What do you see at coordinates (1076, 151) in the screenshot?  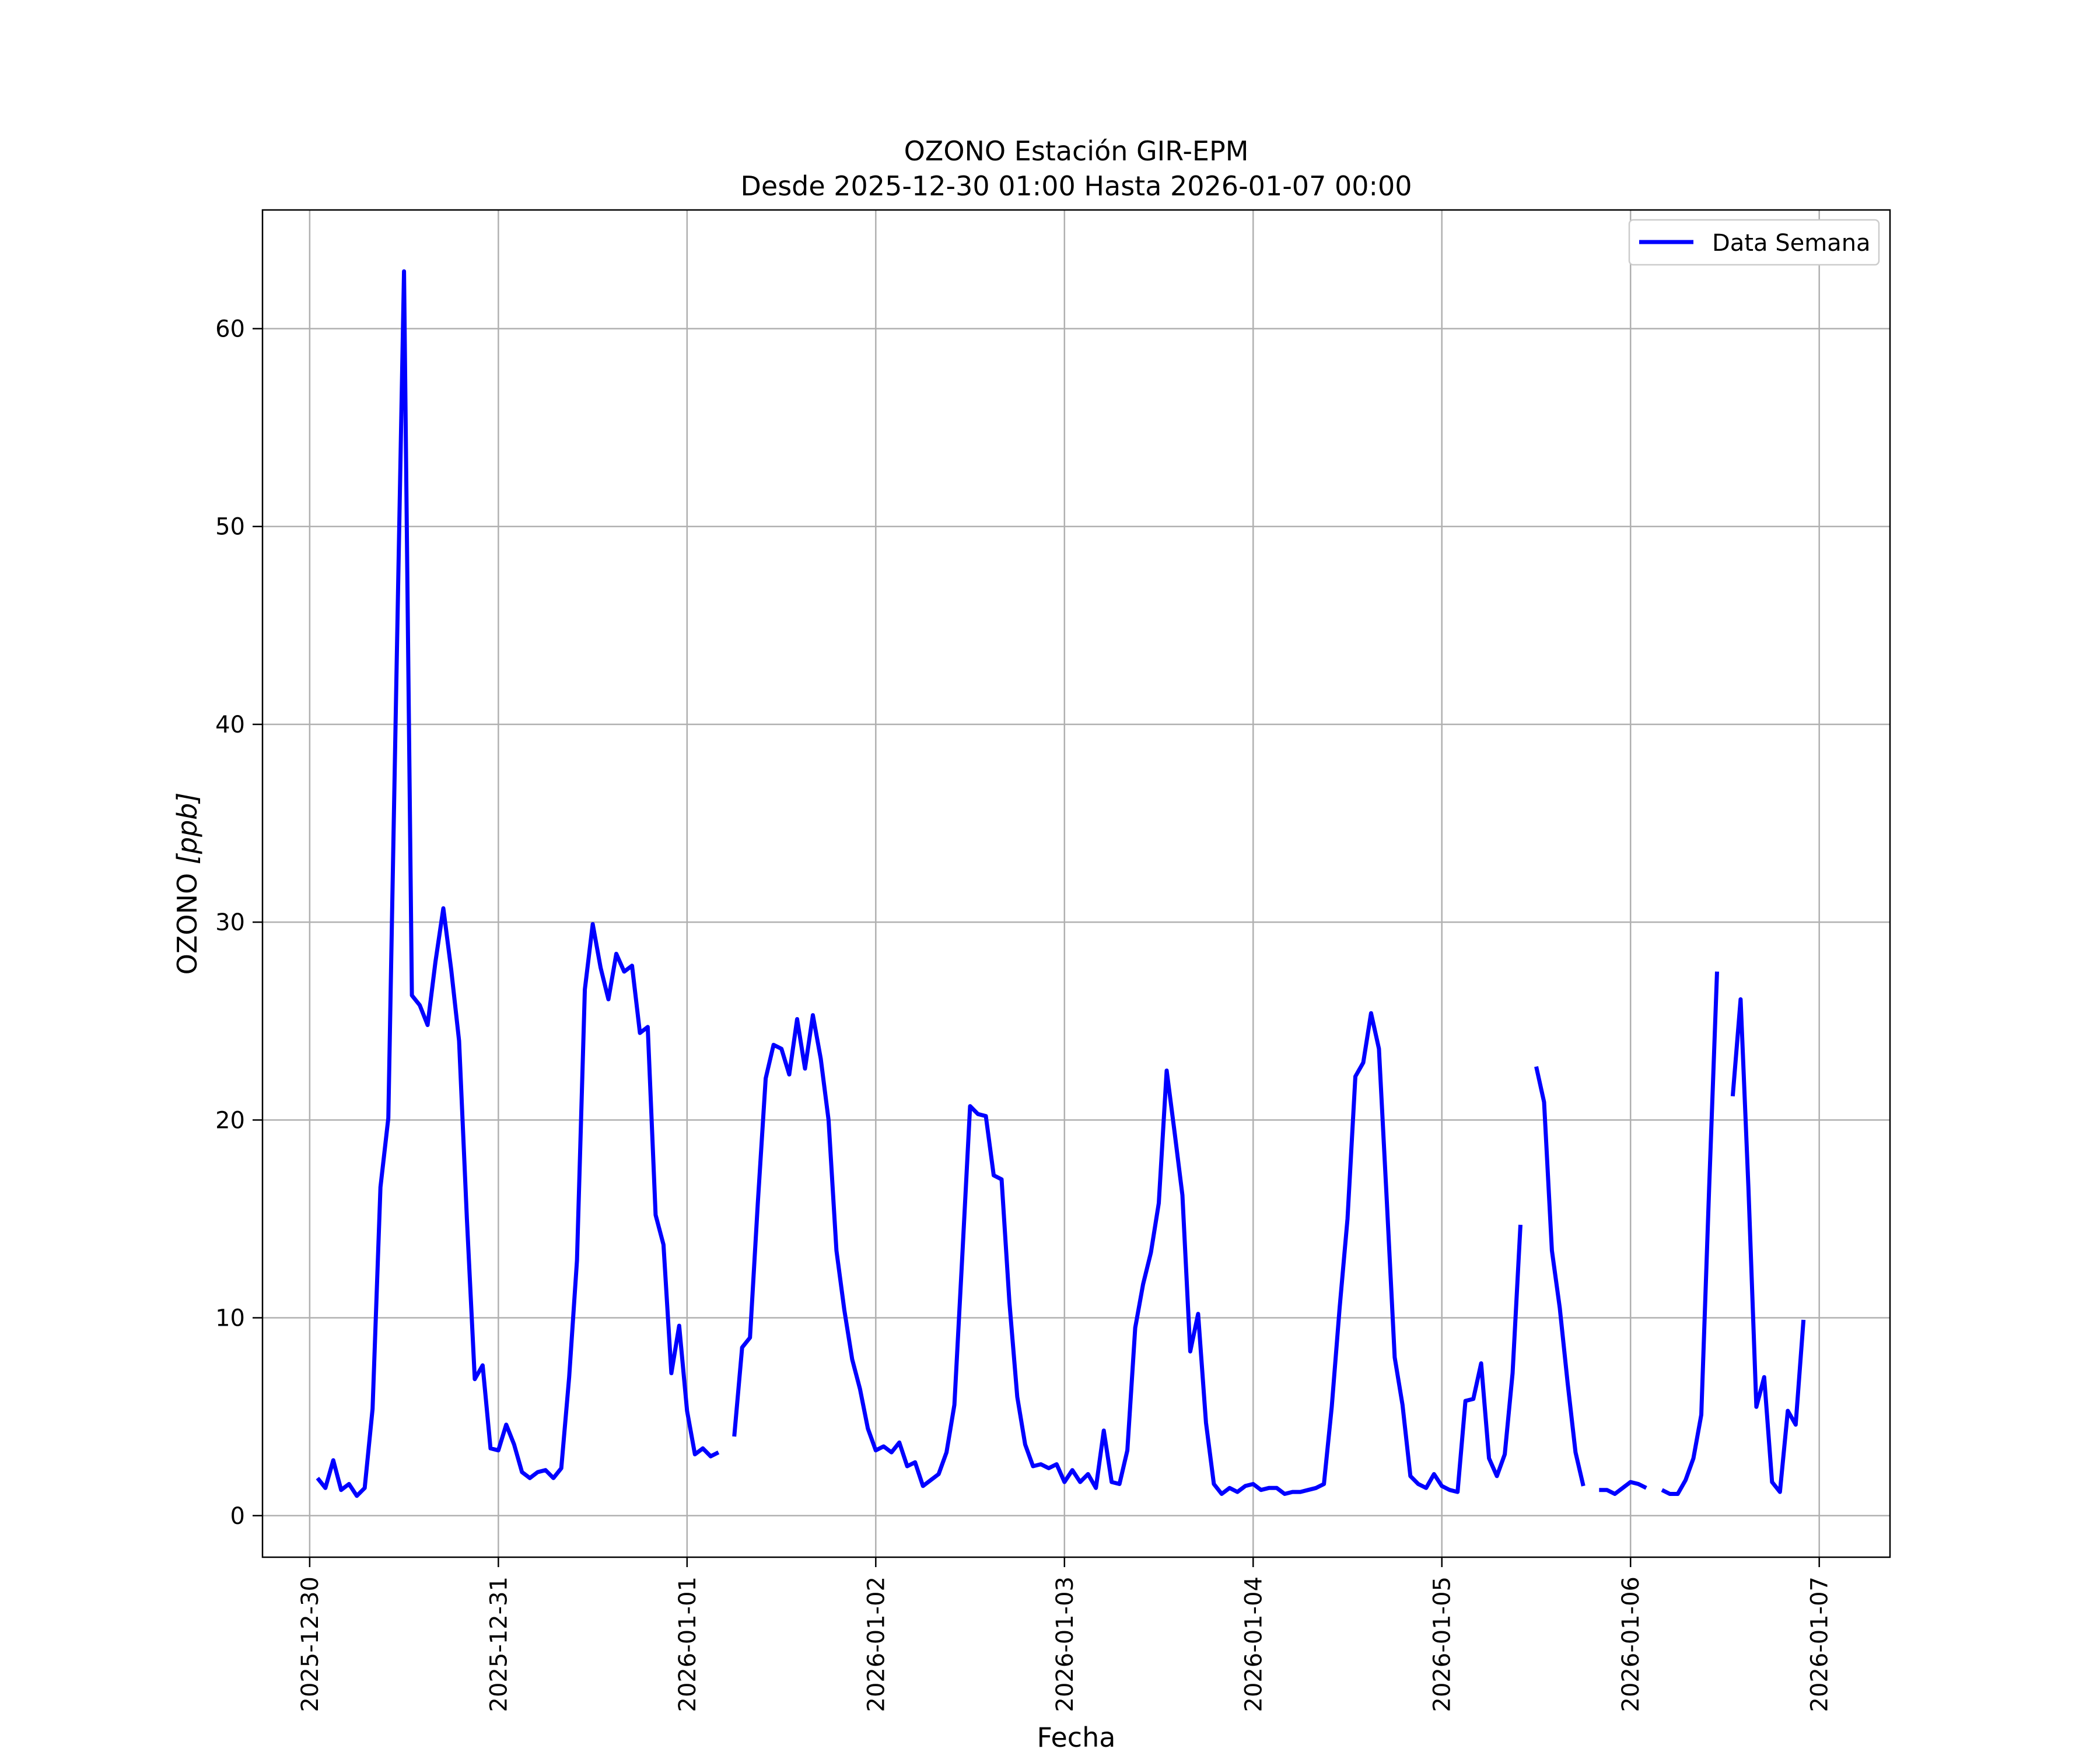 I see `chart-title: OZONO Estación GIR-EPM` at bounding box center [1076, 151].